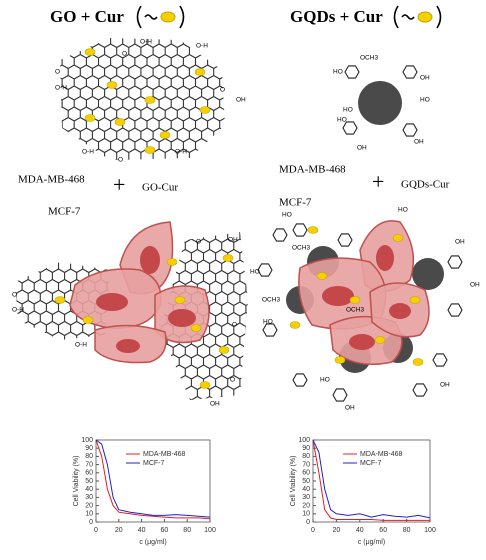 This screenshot has width=486, height=560. What do you see at coordinates (289, 17) in the screenshot?
I see `curcumin-symbol` at bounding box center [289, 17].